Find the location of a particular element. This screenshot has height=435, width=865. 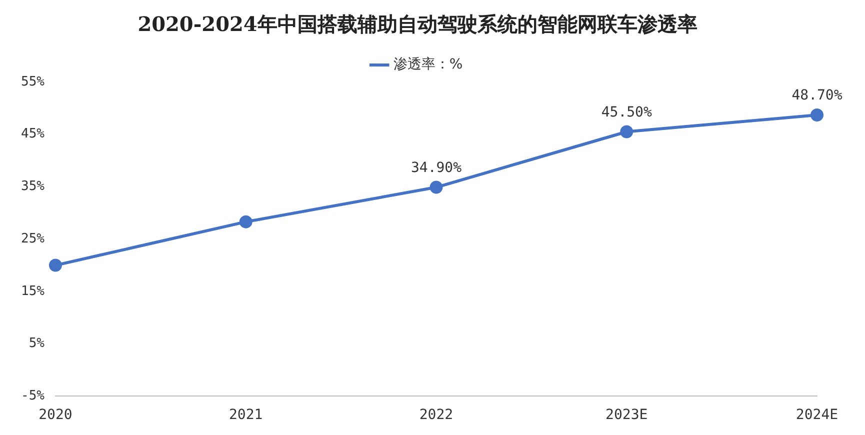

data-label: 34.90% is located at coordinates (436, 168).